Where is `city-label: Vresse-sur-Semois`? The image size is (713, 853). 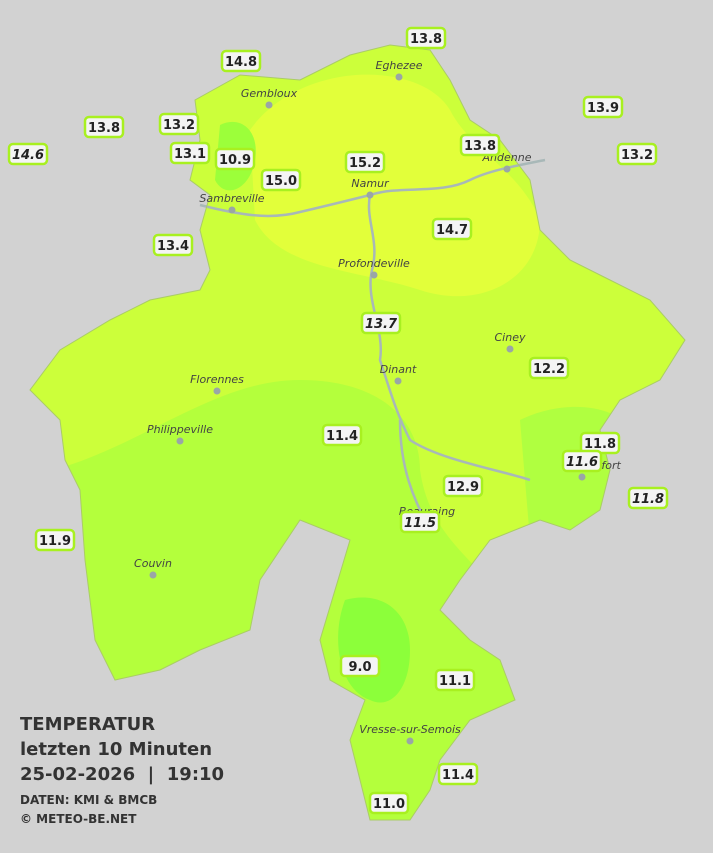
city-label: Vresse-sur-Semois is located at coordinates (410, 729).